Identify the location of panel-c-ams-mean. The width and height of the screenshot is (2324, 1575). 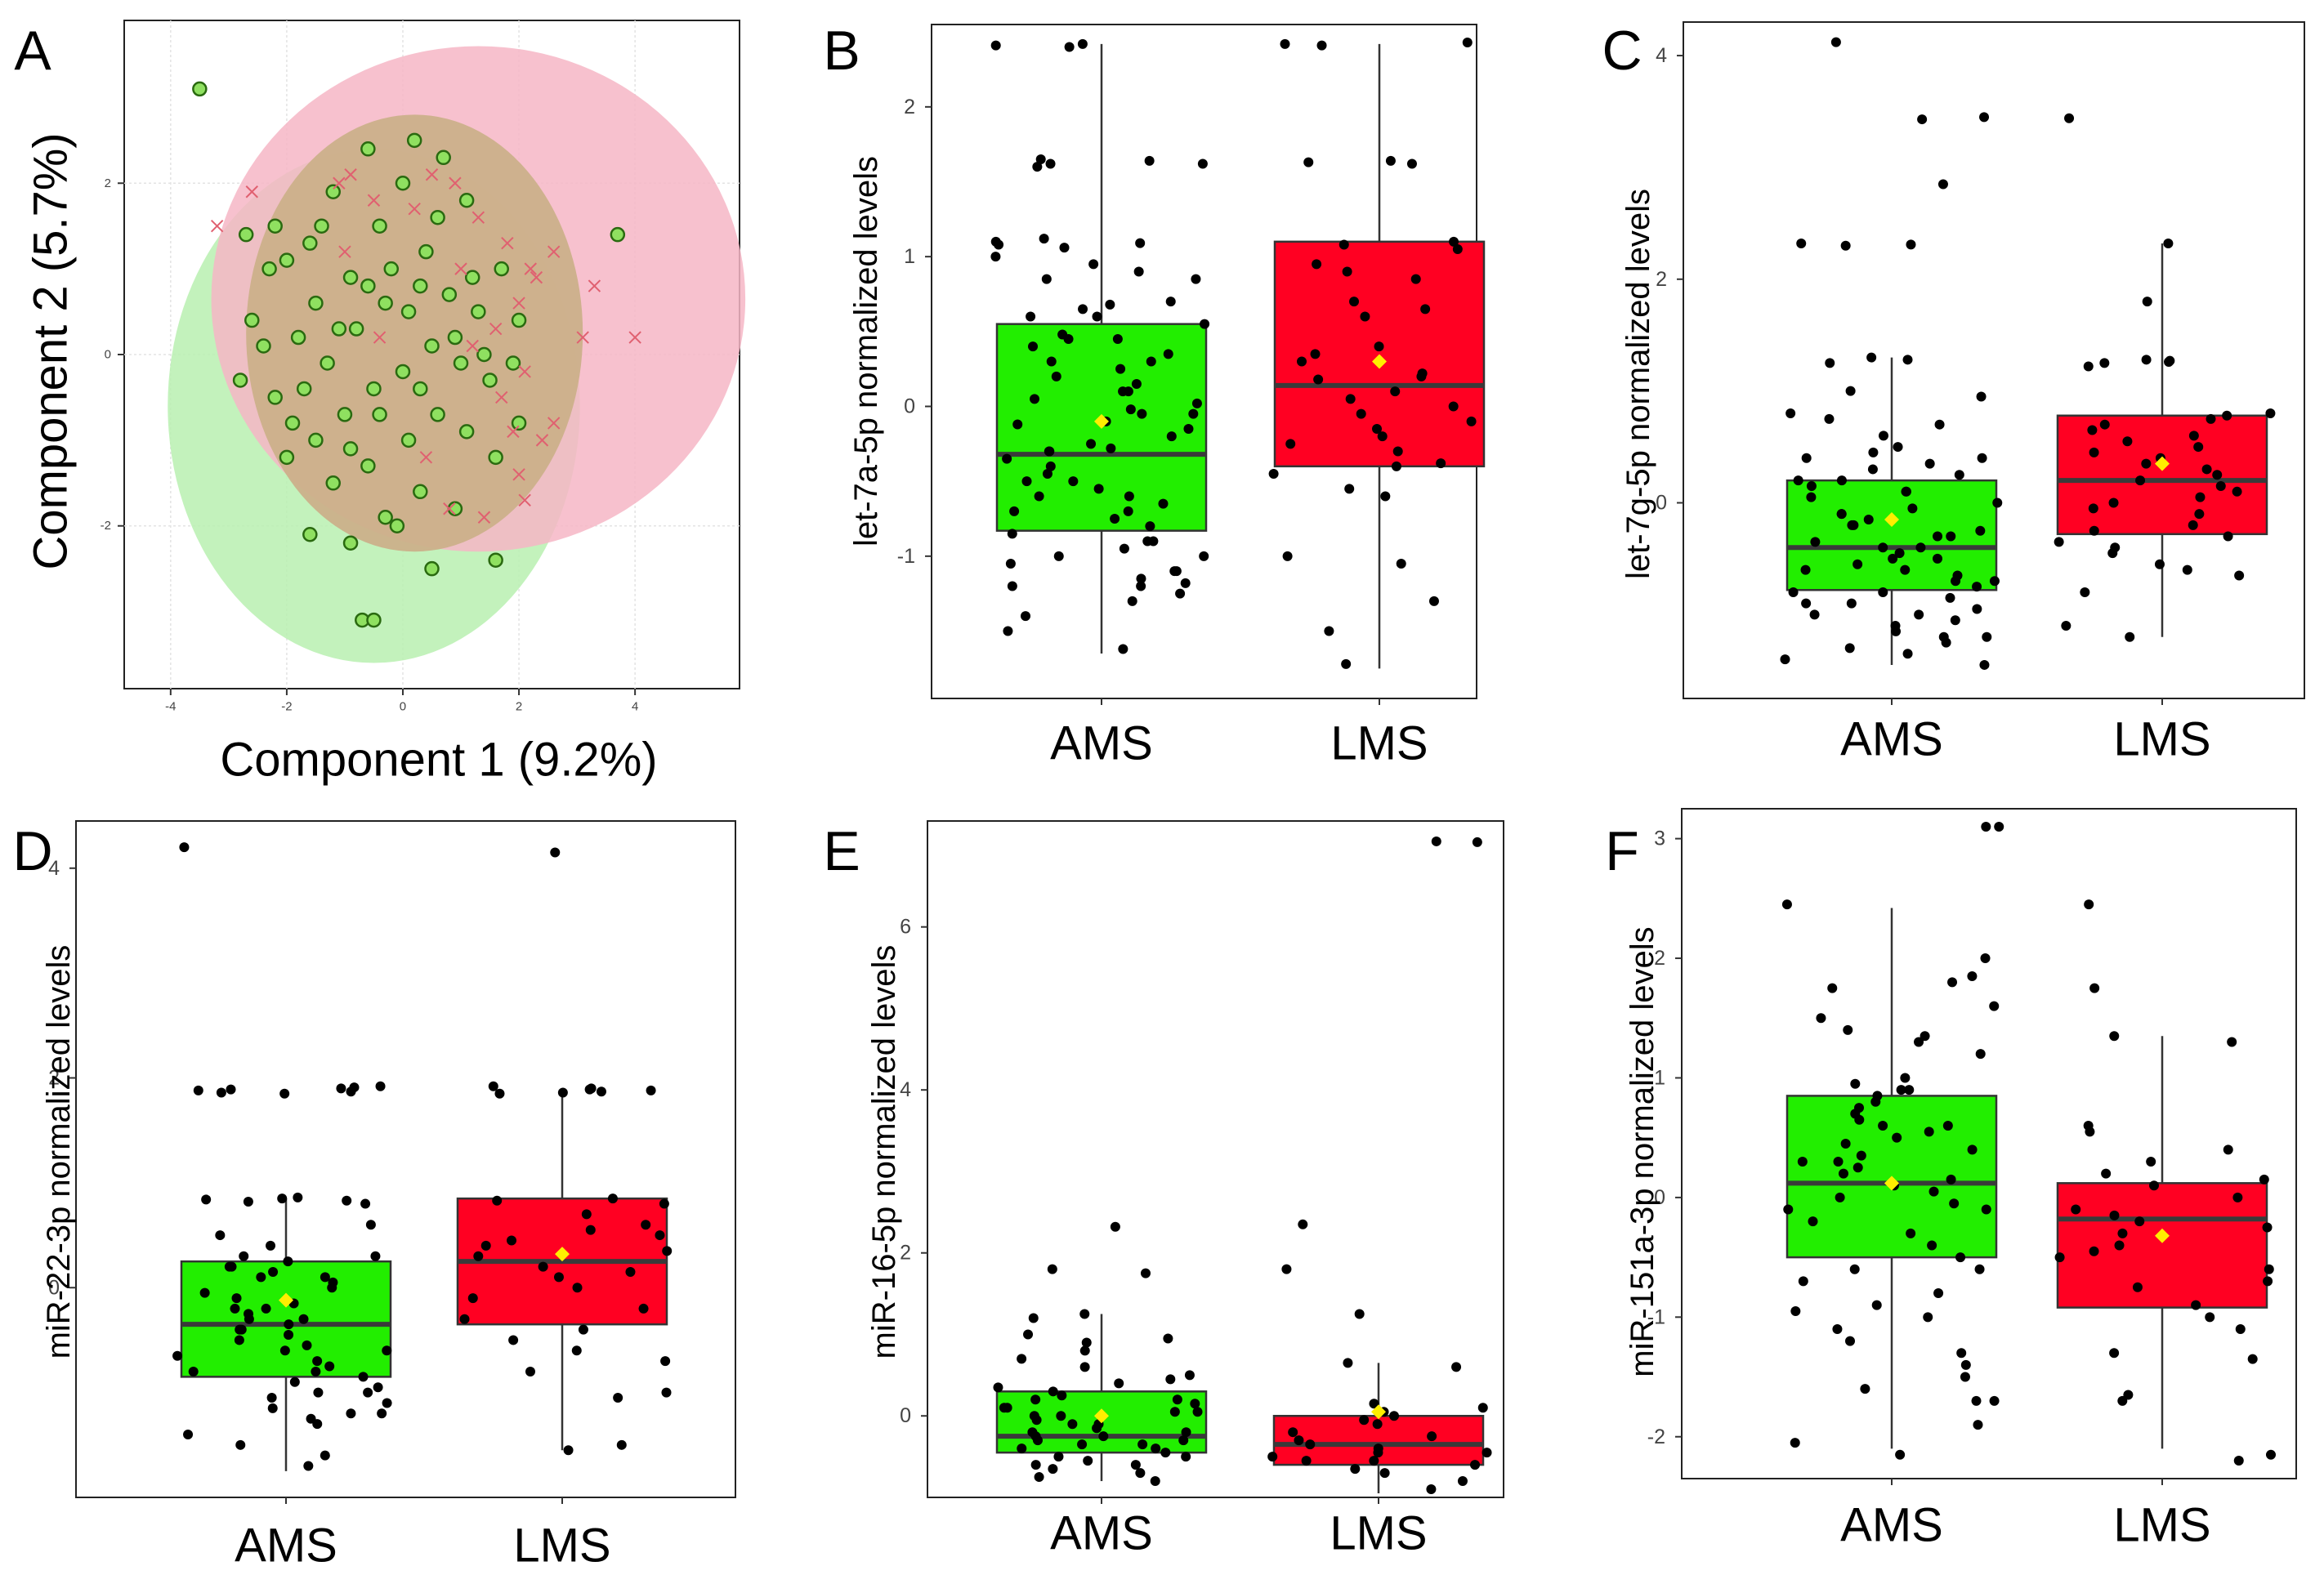
(1891, 520).